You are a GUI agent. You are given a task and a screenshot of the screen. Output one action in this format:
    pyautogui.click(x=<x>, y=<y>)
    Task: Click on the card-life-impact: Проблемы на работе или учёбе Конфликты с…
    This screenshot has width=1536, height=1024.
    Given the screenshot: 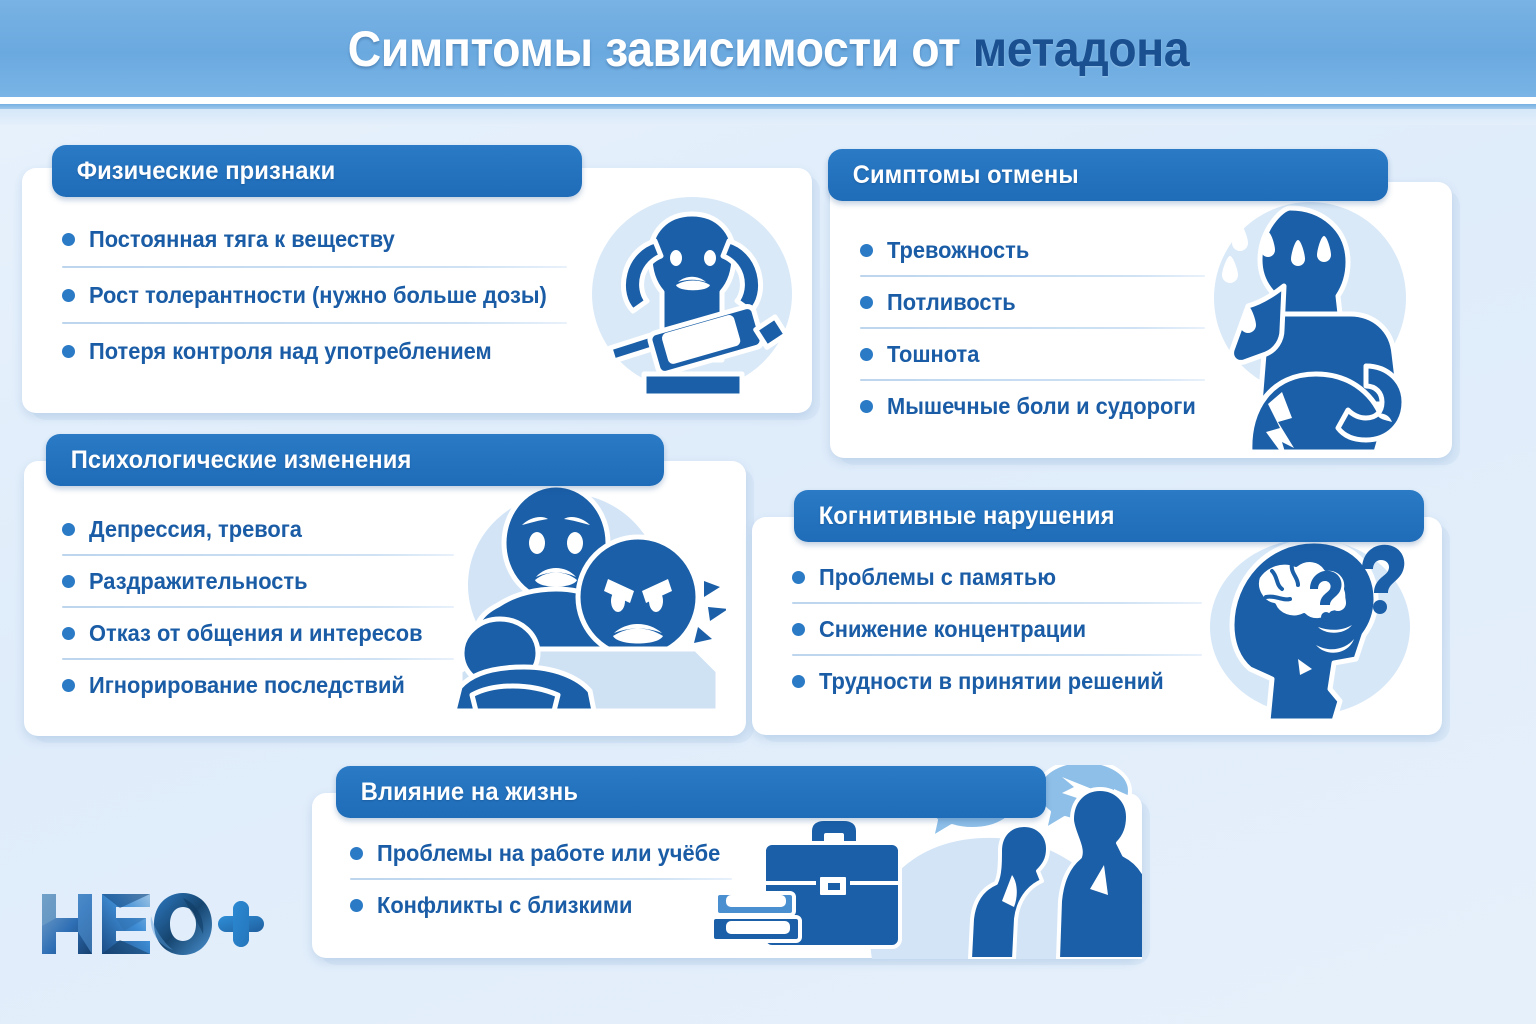 What is the action you would take?
    pyautogui.click(x=727, y=862)
    